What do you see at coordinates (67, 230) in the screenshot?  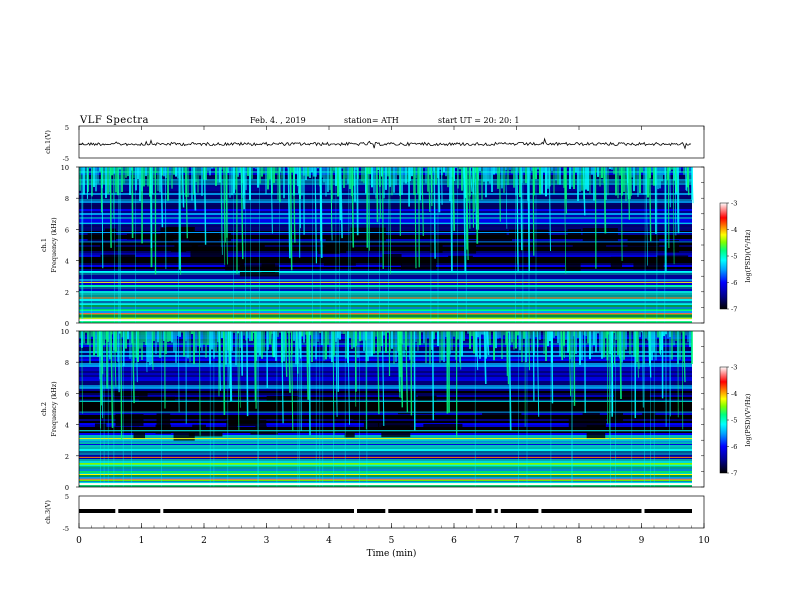 I see `ch1-spec-ytick-label: 6` at bounding box center [67, 230].